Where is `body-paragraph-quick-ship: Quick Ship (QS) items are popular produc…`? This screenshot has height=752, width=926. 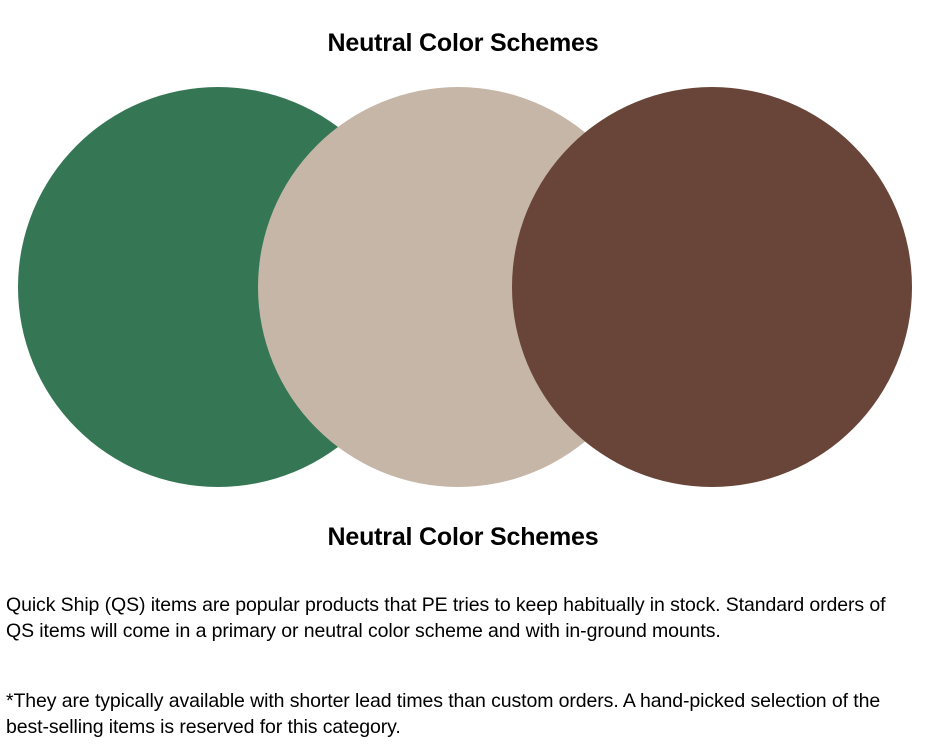 body-paragraph-quick-ship: Quick Ship (QS) items are popular produc… is located at coordinates (446, 618).